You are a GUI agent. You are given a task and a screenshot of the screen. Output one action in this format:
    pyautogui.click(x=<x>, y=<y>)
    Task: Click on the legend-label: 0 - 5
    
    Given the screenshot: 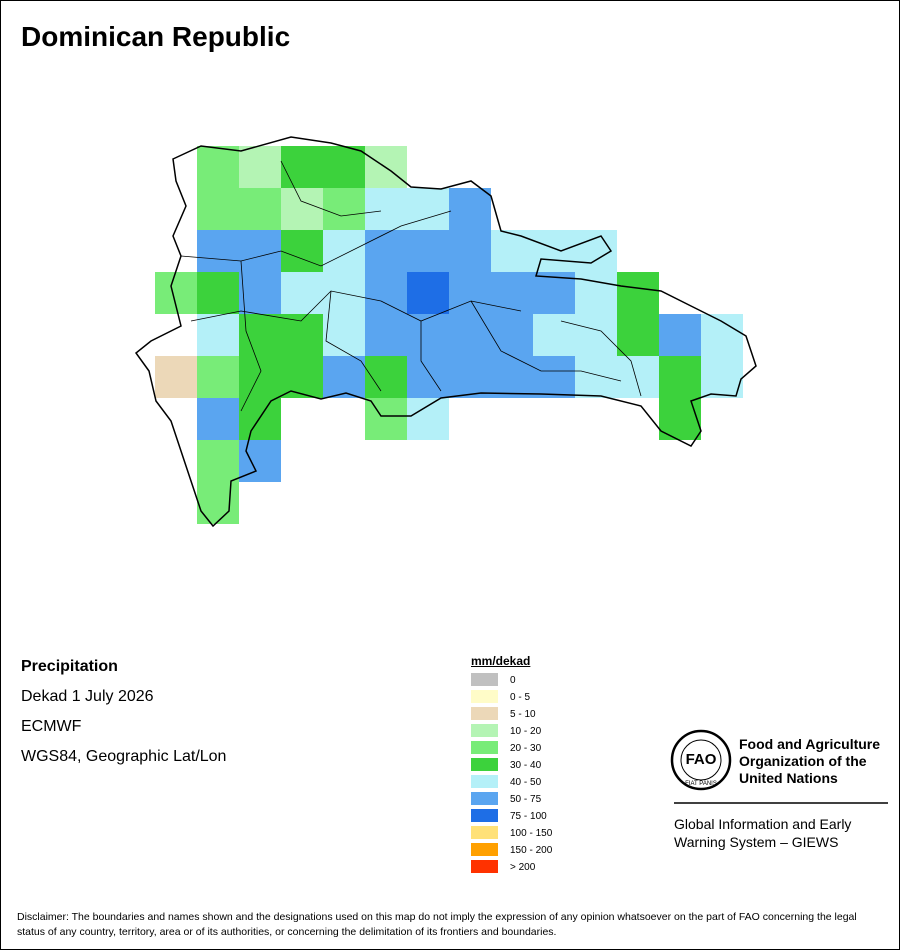 What is the action you would take?
    pyautogui.click(x=520, y=697)
    